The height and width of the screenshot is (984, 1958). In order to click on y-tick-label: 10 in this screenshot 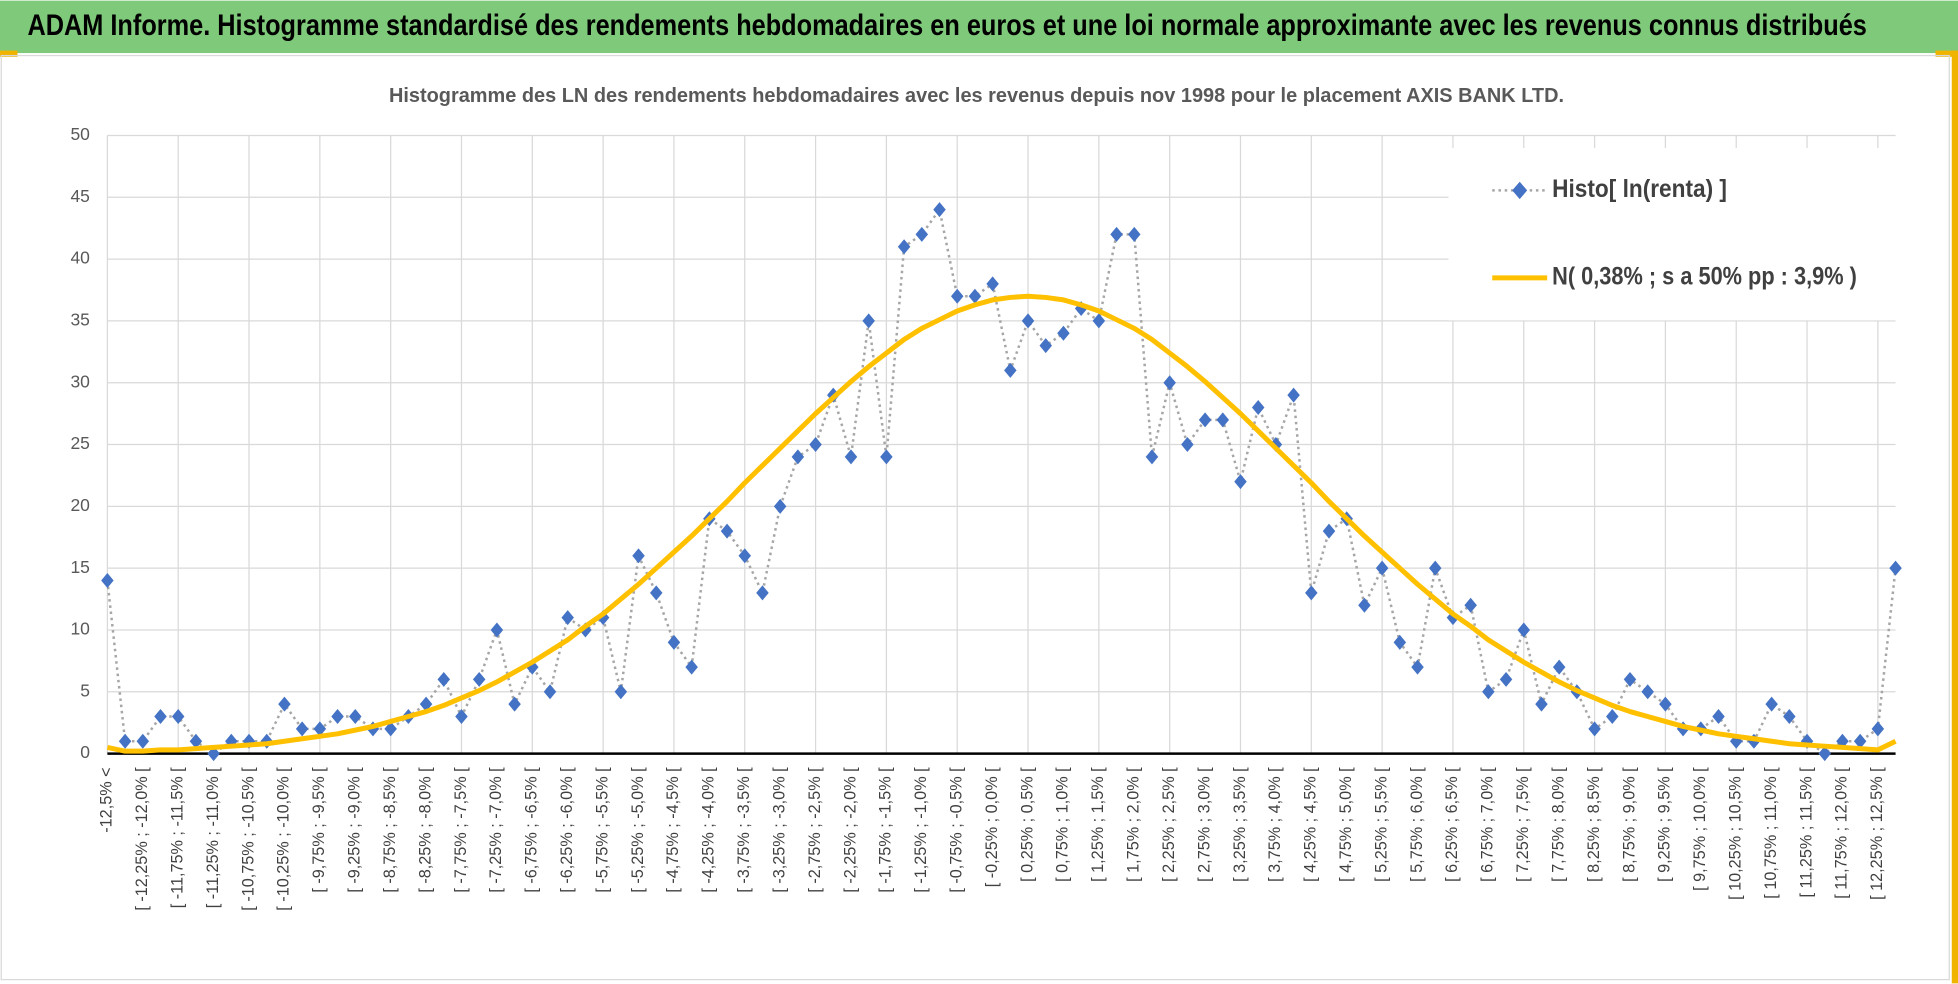, I will do `click(80, 629)`.